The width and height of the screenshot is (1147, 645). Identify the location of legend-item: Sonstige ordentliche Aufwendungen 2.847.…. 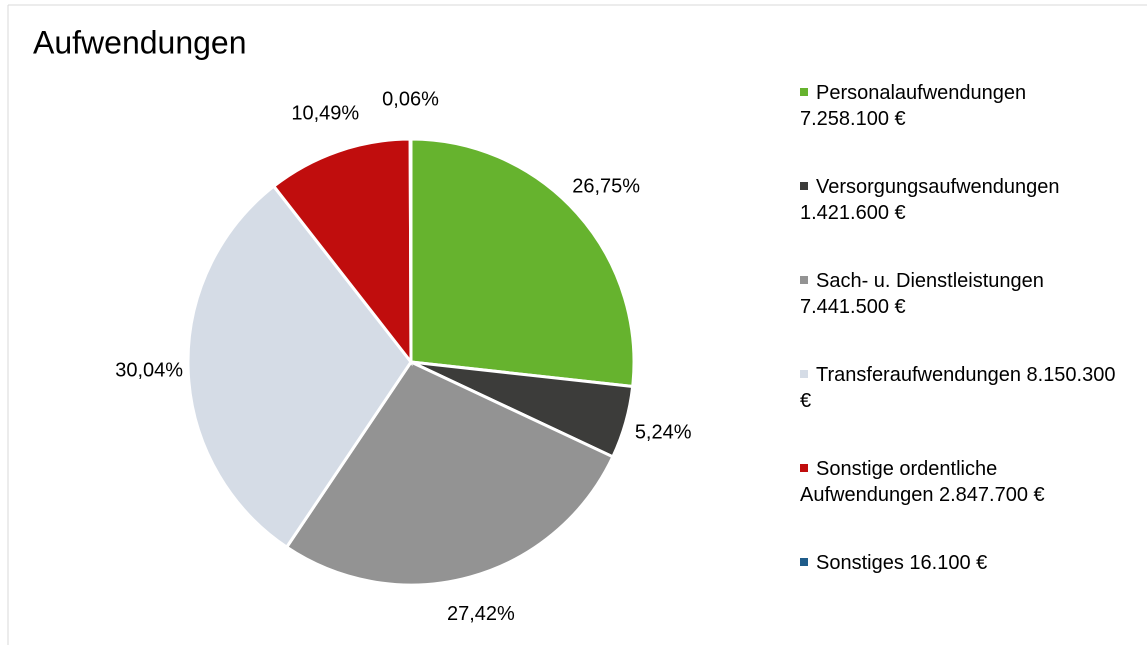
(960, 482).